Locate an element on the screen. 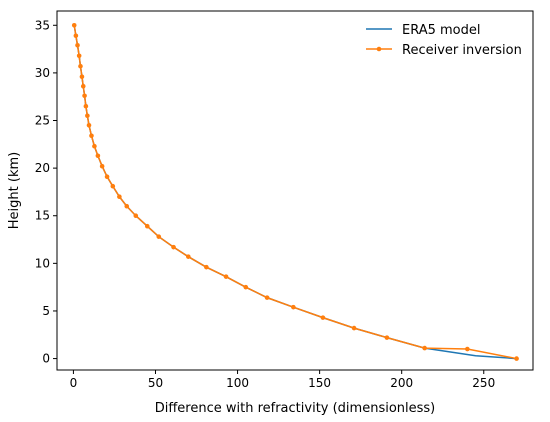 This screenshot has width=550, height=422. x-tick-label: 0 is located at coordinates (74, 383).